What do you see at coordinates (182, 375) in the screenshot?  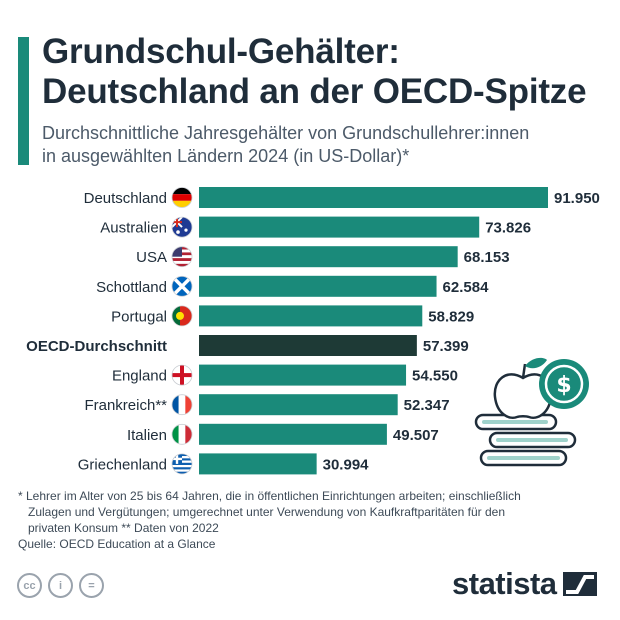 I see `flag-icon-eng` at bounding box center [182, 375].